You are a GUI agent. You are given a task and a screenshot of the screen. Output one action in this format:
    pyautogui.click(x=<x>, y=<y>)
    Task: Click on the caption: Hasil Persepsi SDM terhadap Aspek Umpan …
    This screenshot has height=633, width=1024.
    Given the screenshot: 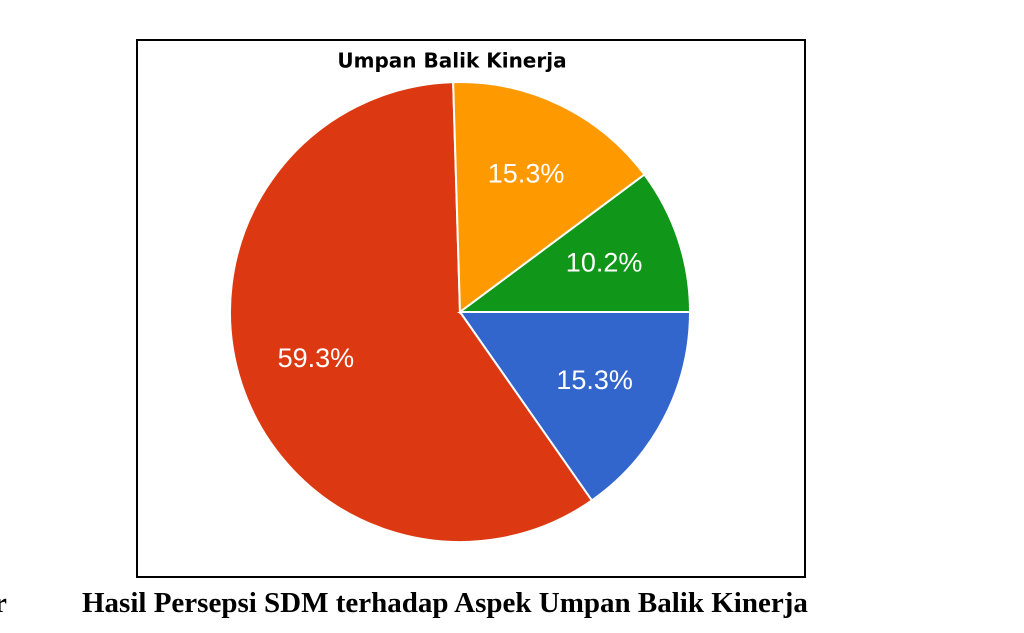 What is the action you would take?
    pyautogui.click(x=445, y=603)
    